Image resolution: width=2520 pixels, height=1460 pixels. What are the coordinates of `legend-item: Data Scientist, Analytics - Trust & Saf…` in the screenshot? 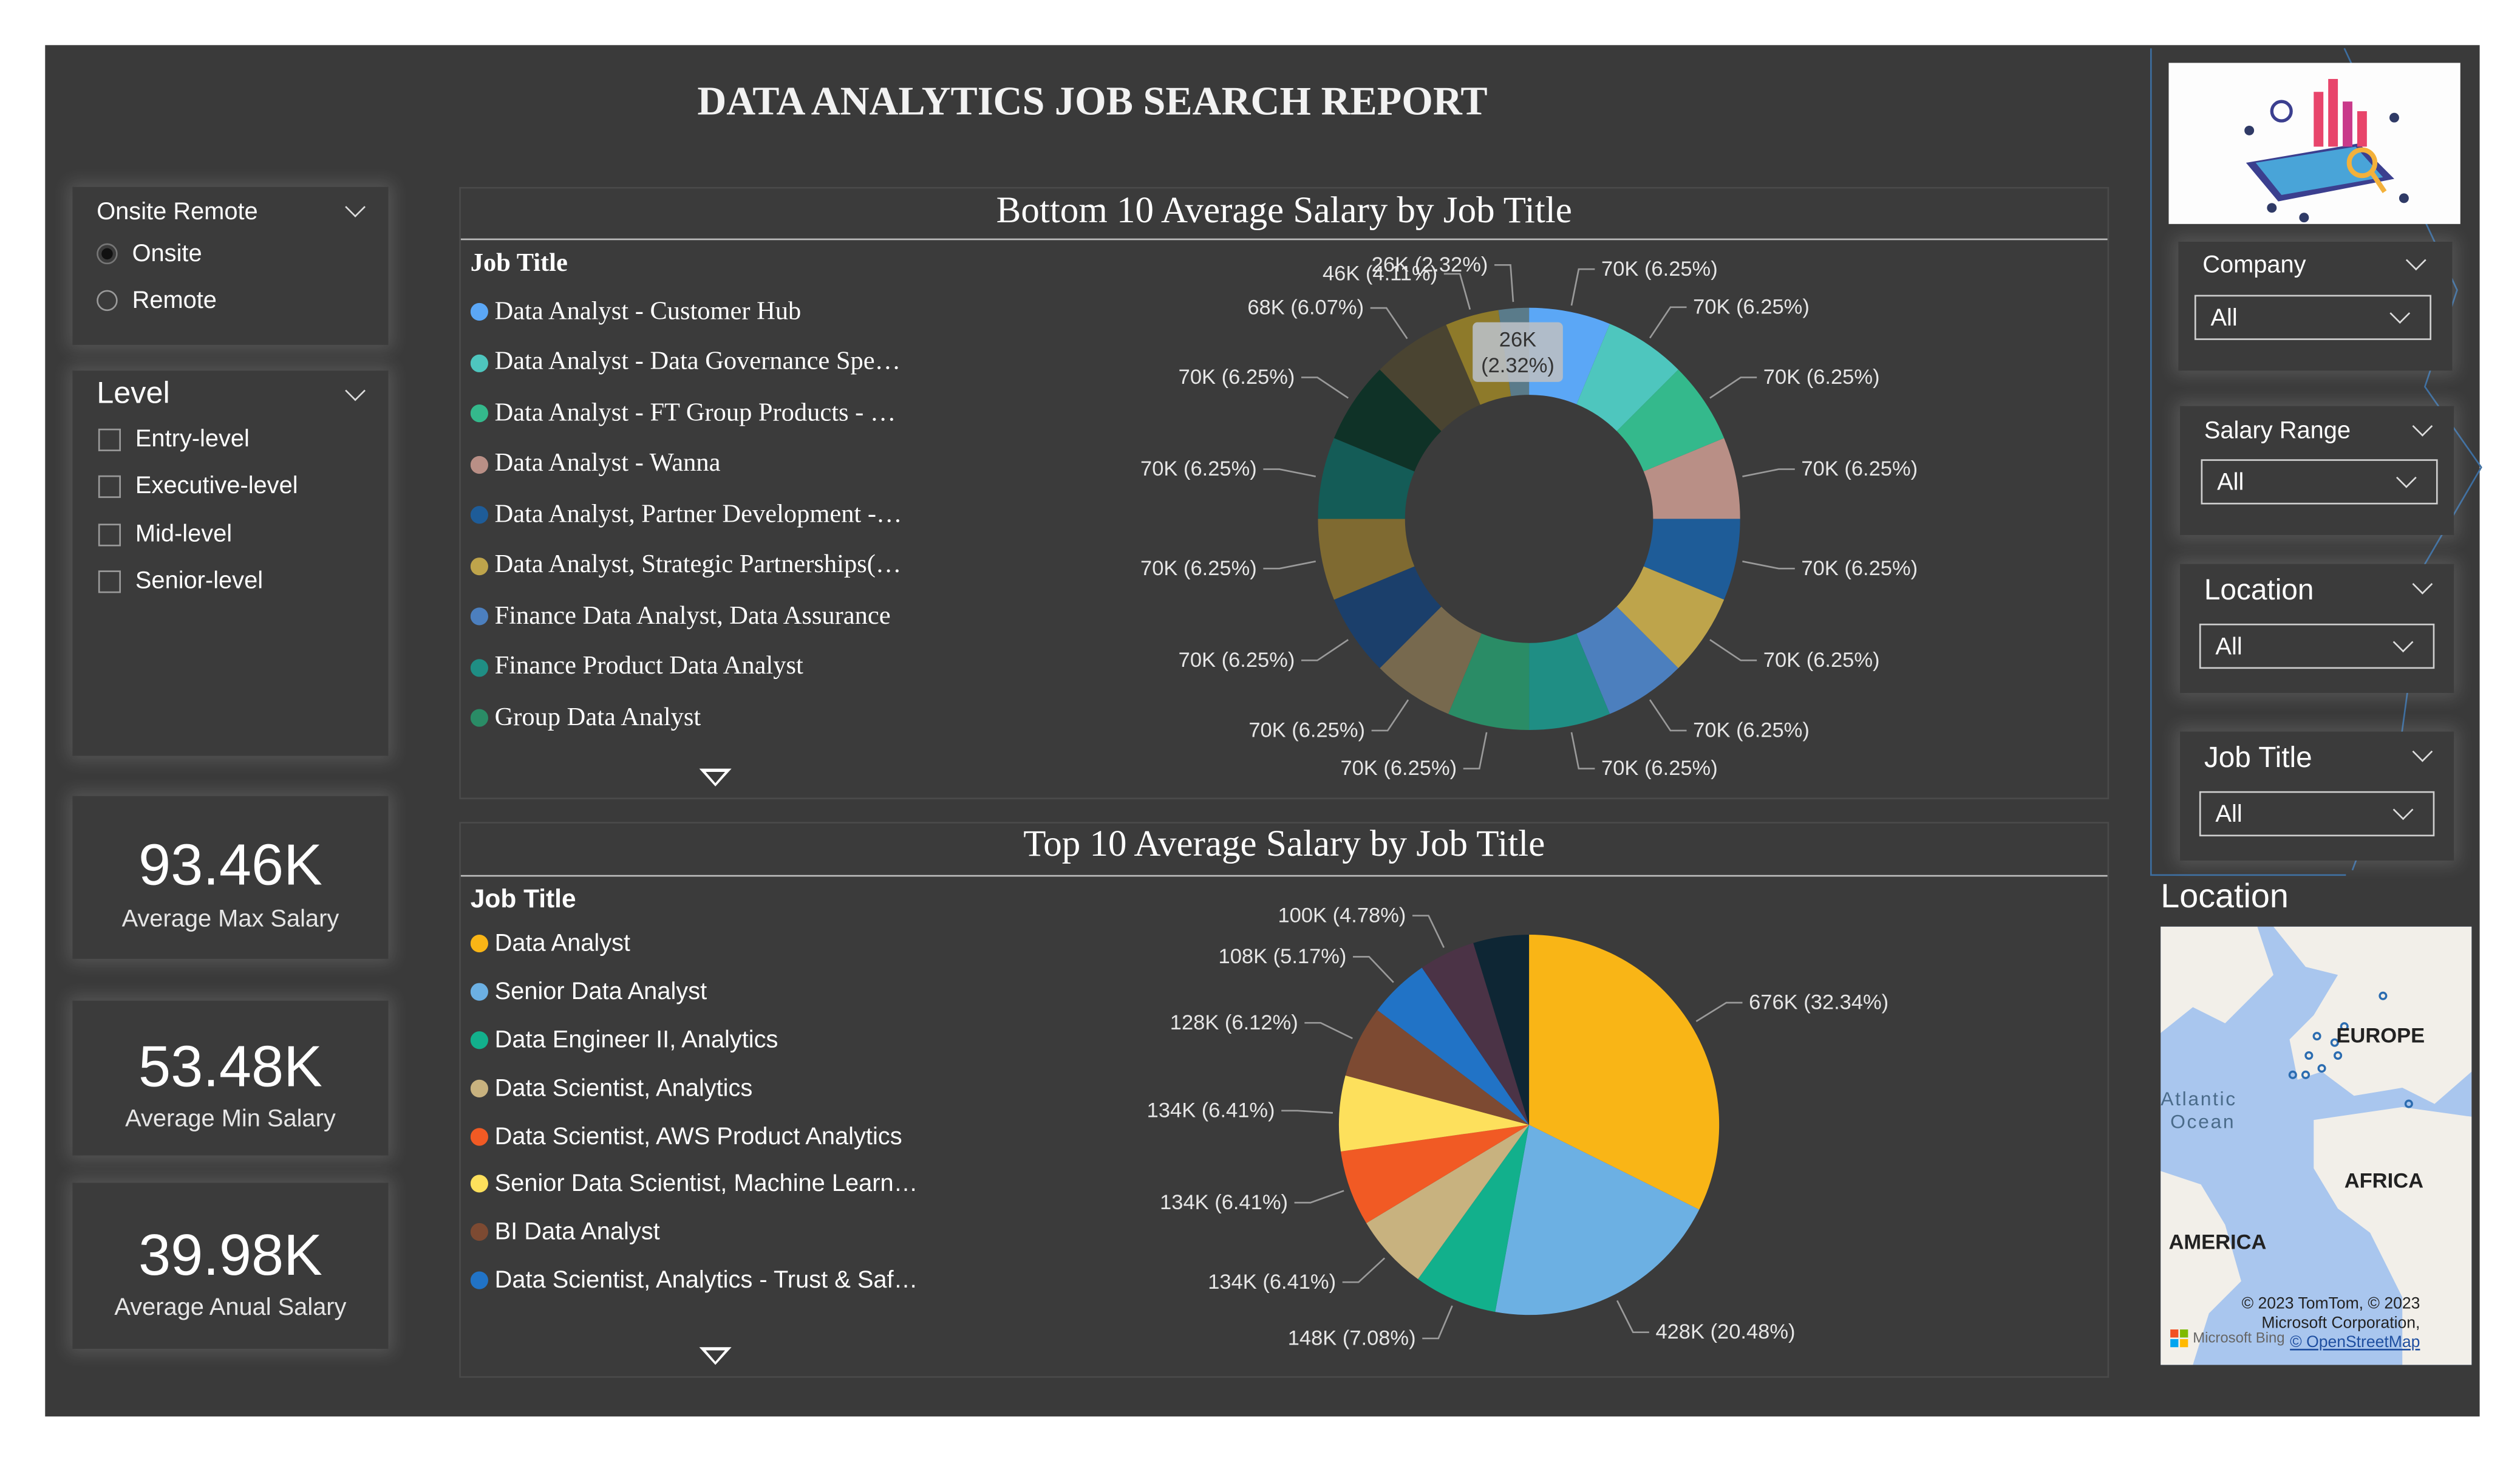 It's located at (708, 1281).